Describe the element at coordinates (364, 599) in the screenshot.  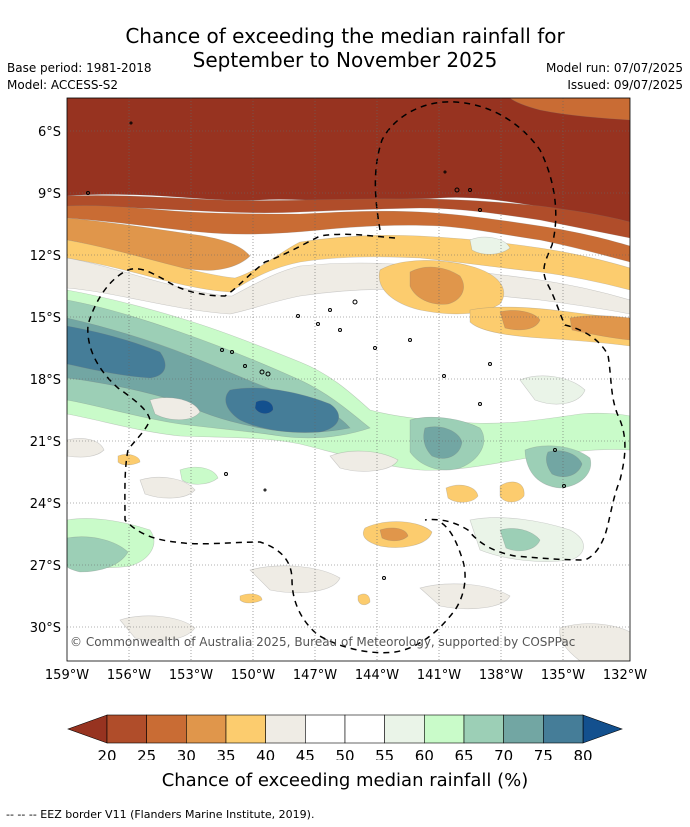
I see `region-35-40-blob-g` at that location.